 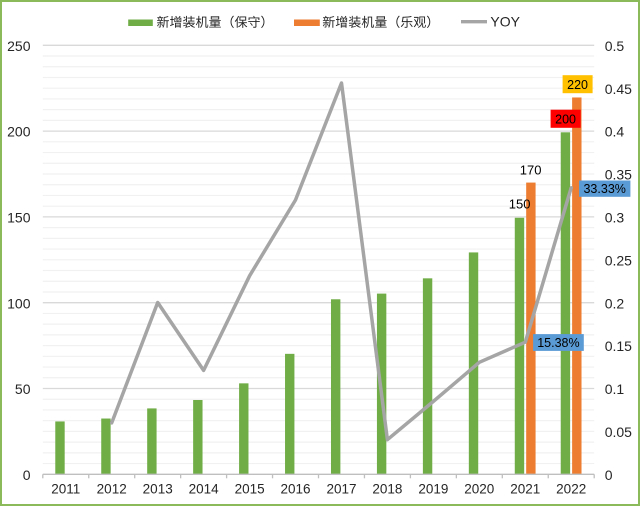 What do you see at coordinates (23, 389) in the screenshot?
I see `svg-text: 50` at bounding box center [23, 389].